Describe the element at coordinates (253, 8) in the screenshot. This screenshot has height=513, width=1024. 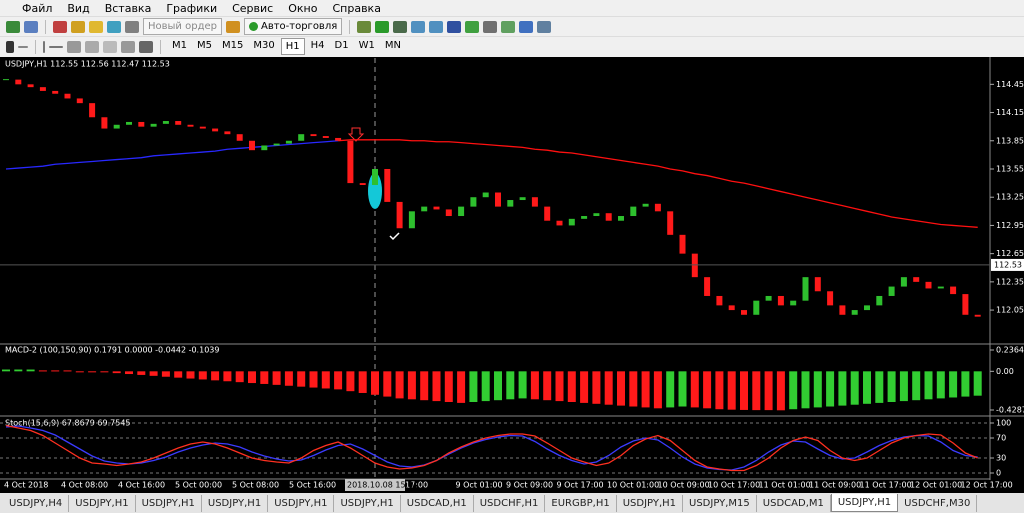
I see `menu-item: Сервис` at that location.